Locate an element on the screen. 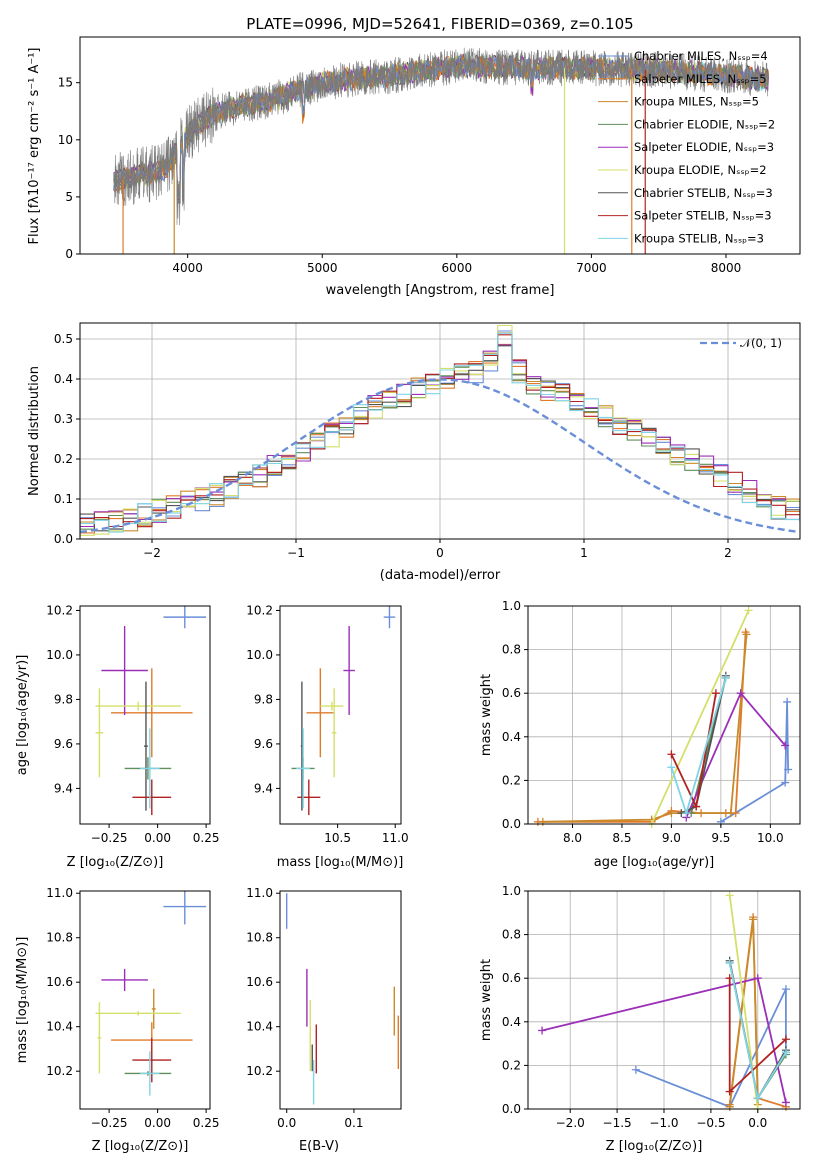  wAge-ylabel: mass weight is located at coordinates (486, 715).